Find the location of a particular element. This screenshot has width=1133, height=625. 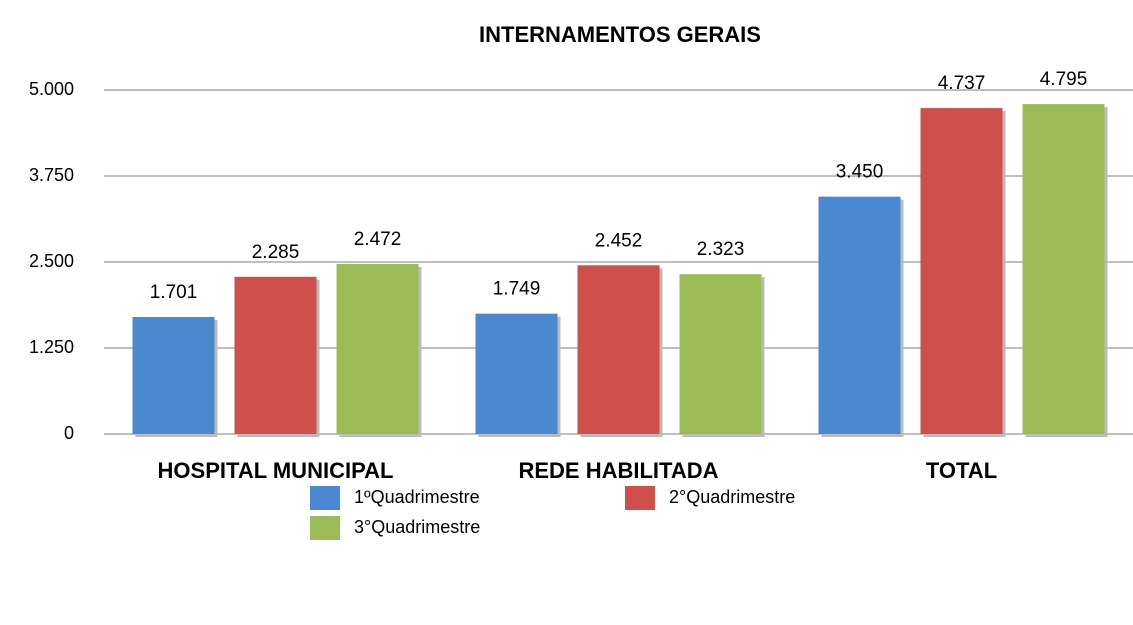

data-label: 1.701 is located at coordinates (174, 292).